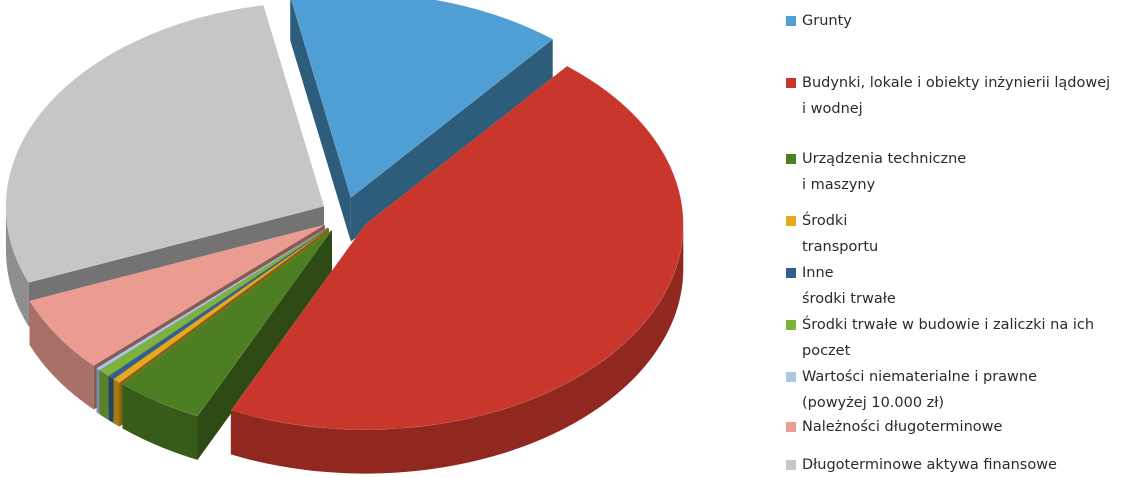  I want to click on pie-slice-top-urzadzenia-techniczne, so click(227, 323).